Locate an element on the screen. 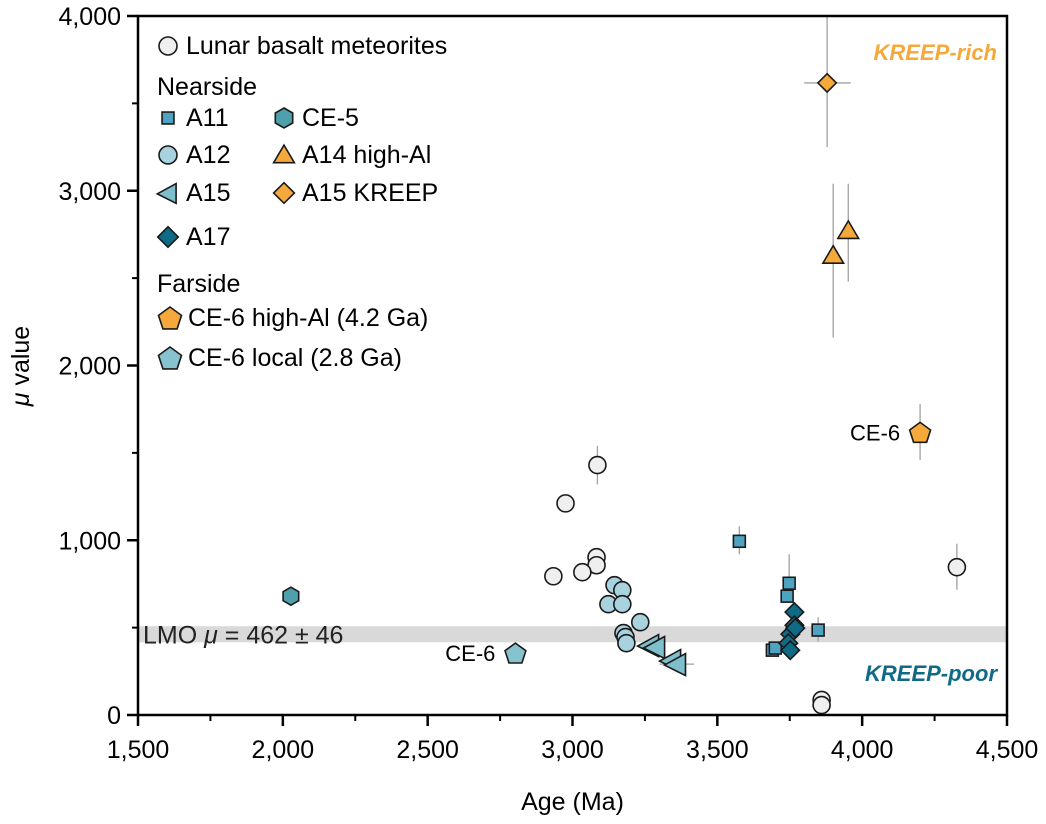  reference-band-layer: LMO μ = 462 ± 46 is located at coordinates (572, 635).